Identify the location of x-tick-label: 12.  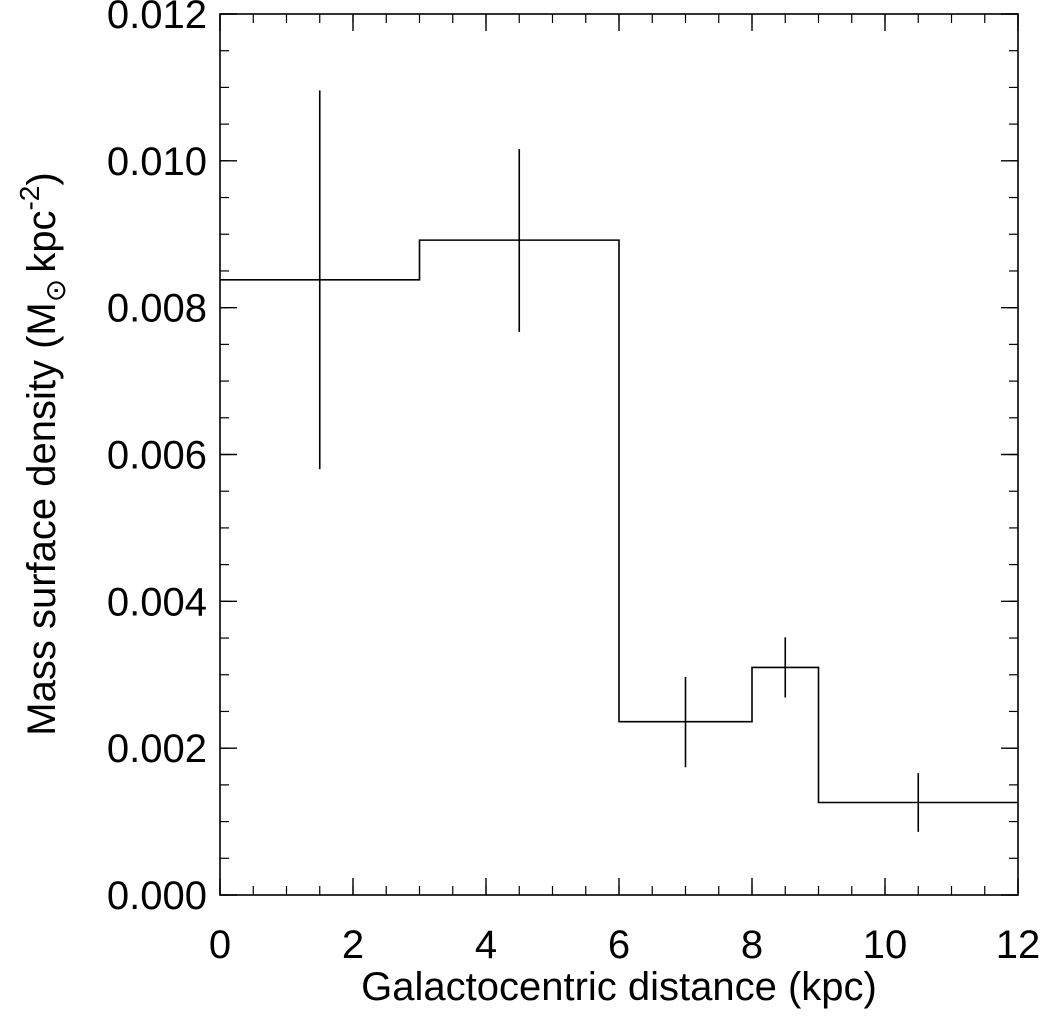
(1018, 945).